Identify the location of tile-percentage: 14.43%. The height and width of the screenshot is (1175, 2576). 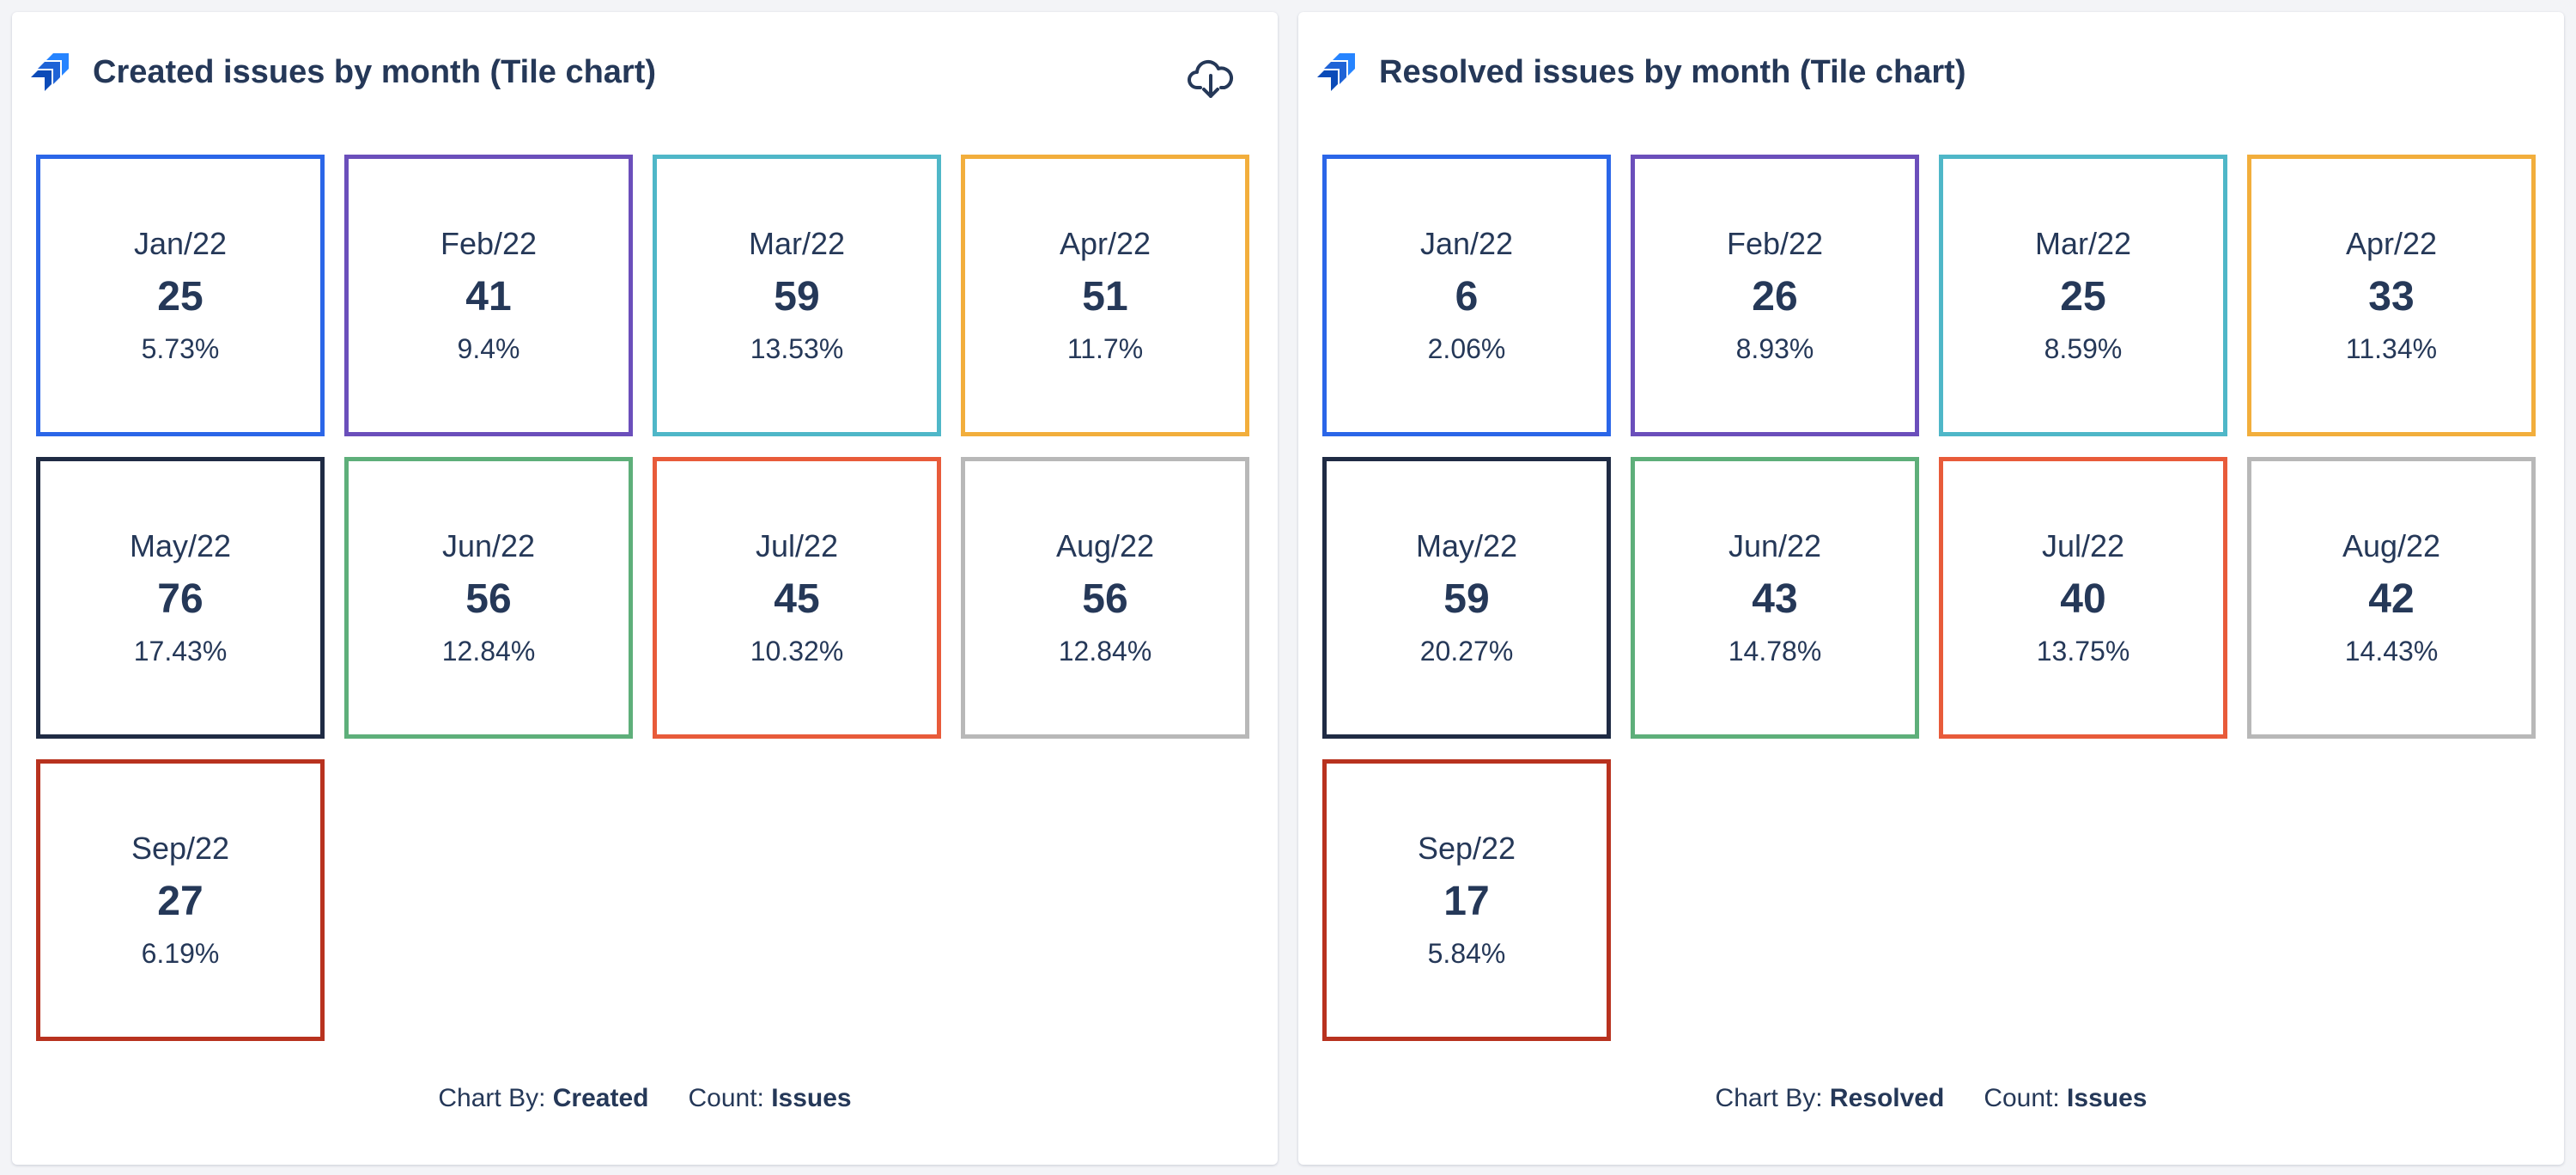
(2391, 651).